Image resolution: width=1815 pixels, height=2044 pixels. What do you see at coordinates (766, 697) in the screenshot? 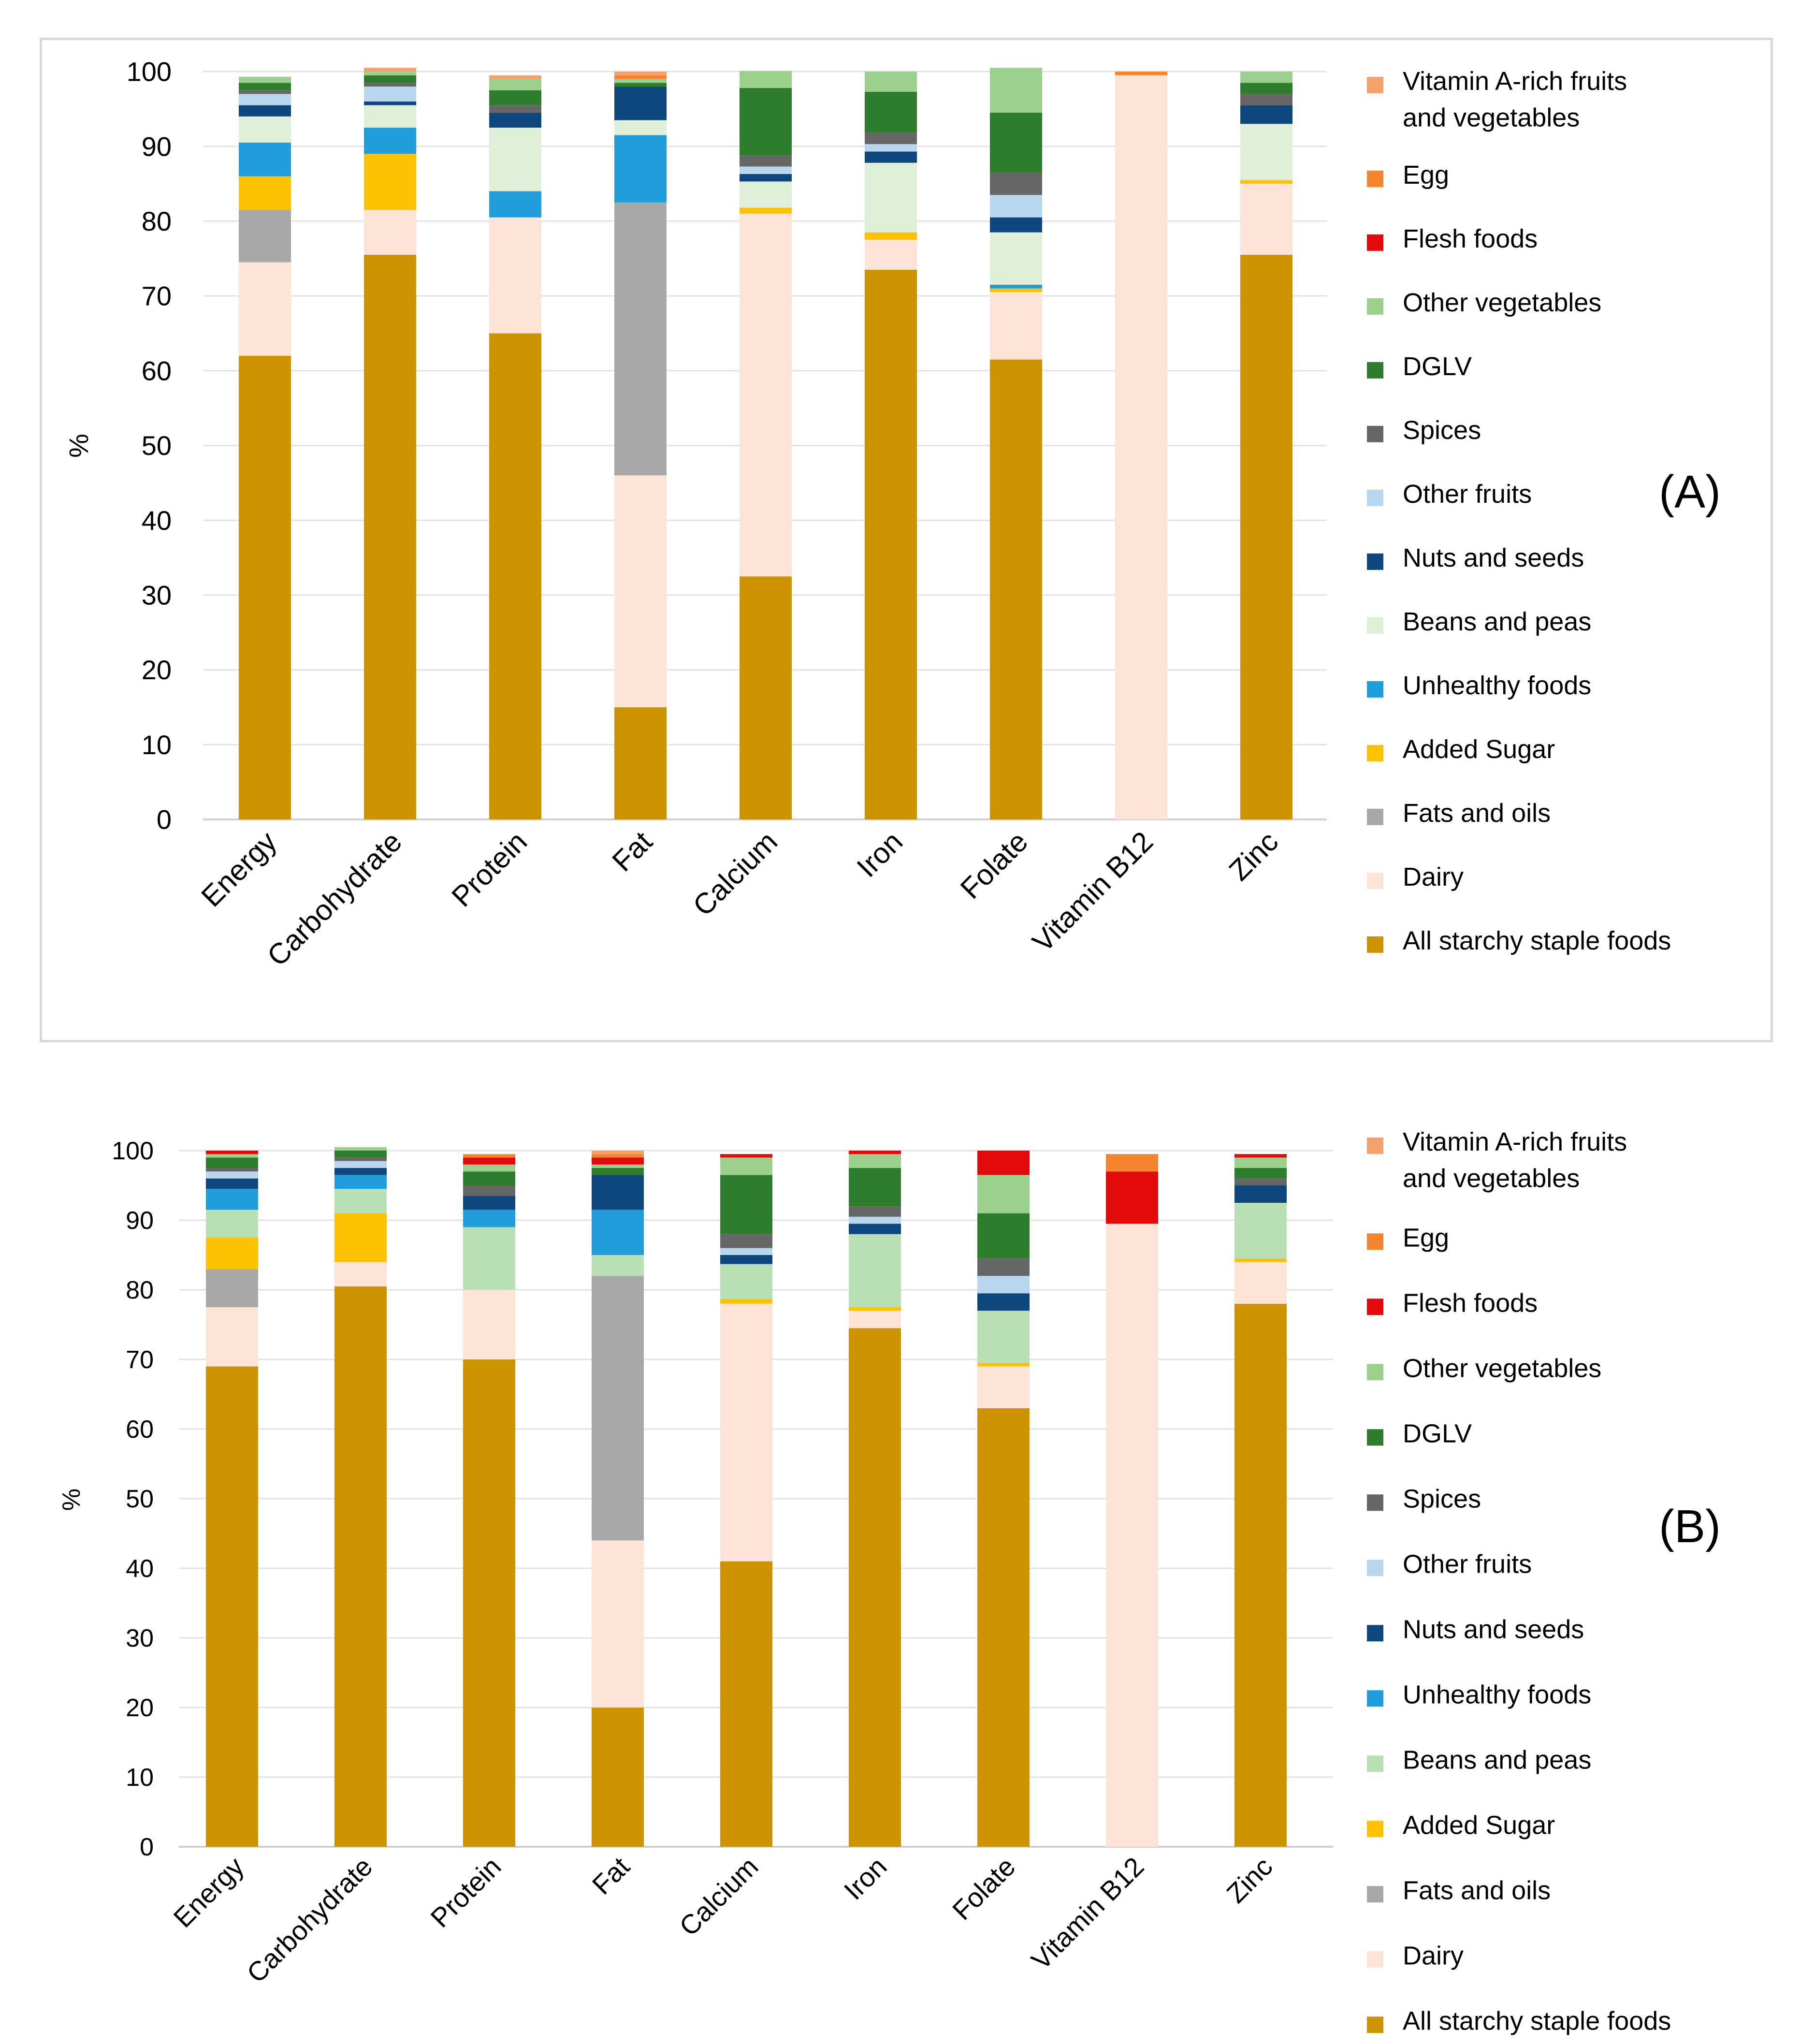
I see `bar-segment-calcium-all-starchy-staple-foods` at bounding box center [766, 697].